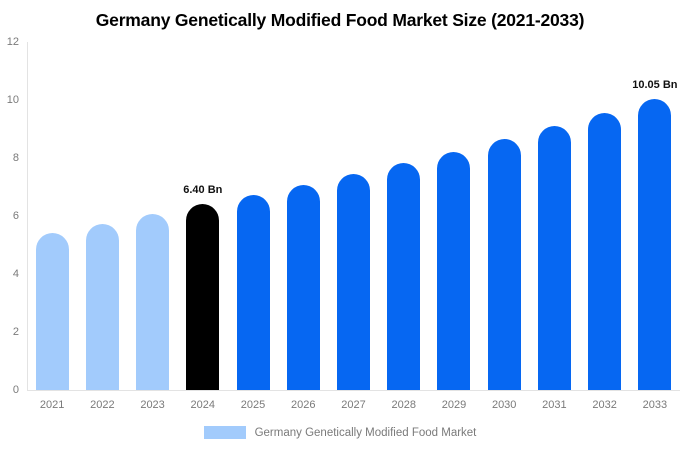  I want to click on y-tick-label-0: 0, so click(15, 390).